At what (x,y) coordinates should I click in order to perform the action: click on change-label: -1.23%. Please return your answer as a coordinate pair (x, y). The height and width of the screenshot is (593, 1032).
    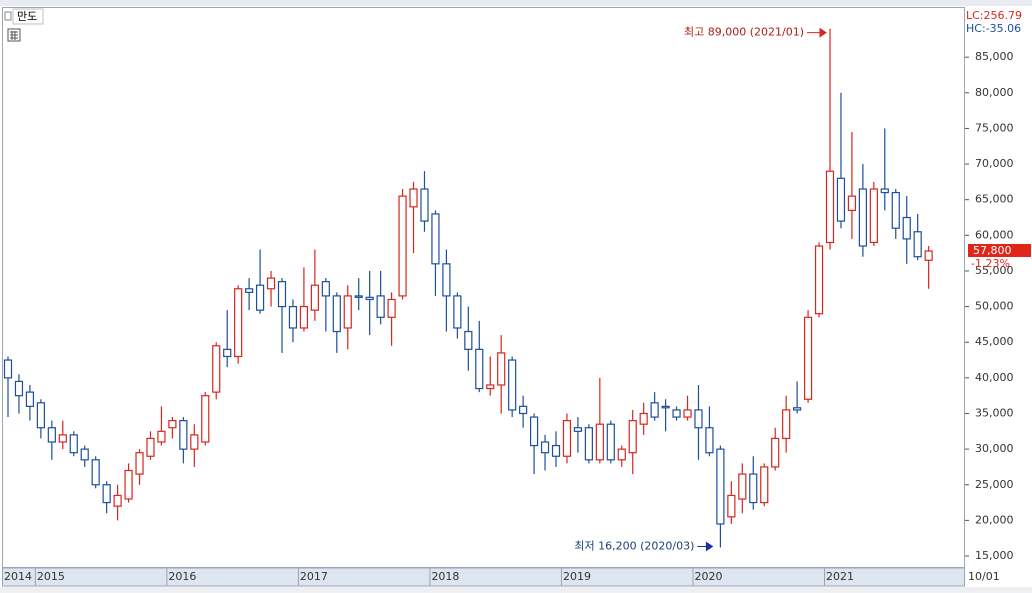
    Looking at the image, I should click on (990, 263).